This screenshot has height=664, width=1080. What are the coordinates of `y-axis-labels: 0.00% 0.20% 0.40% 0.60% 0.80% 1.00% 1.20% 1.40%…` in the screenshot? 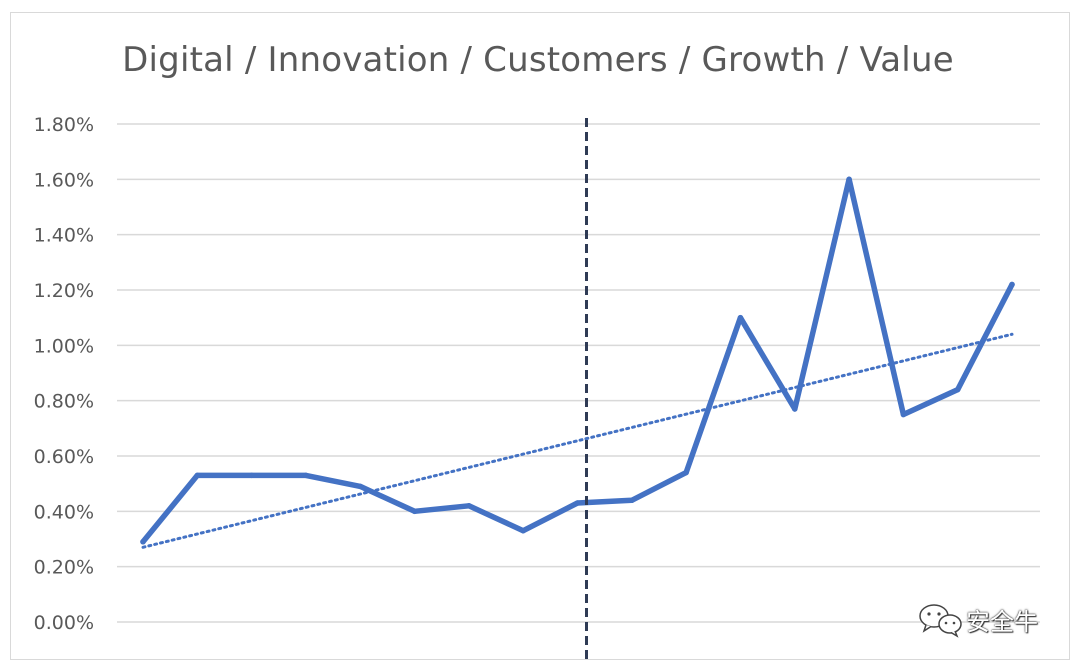 It's located at (64, 374).